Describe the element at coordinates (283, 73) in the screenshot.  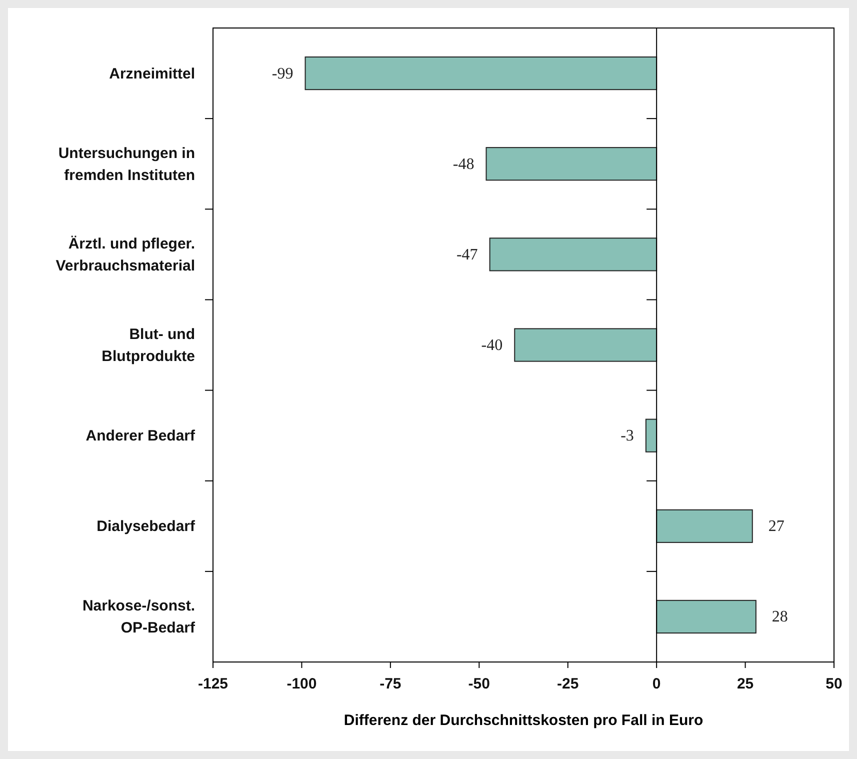
I see `data-label: -99` at that location.